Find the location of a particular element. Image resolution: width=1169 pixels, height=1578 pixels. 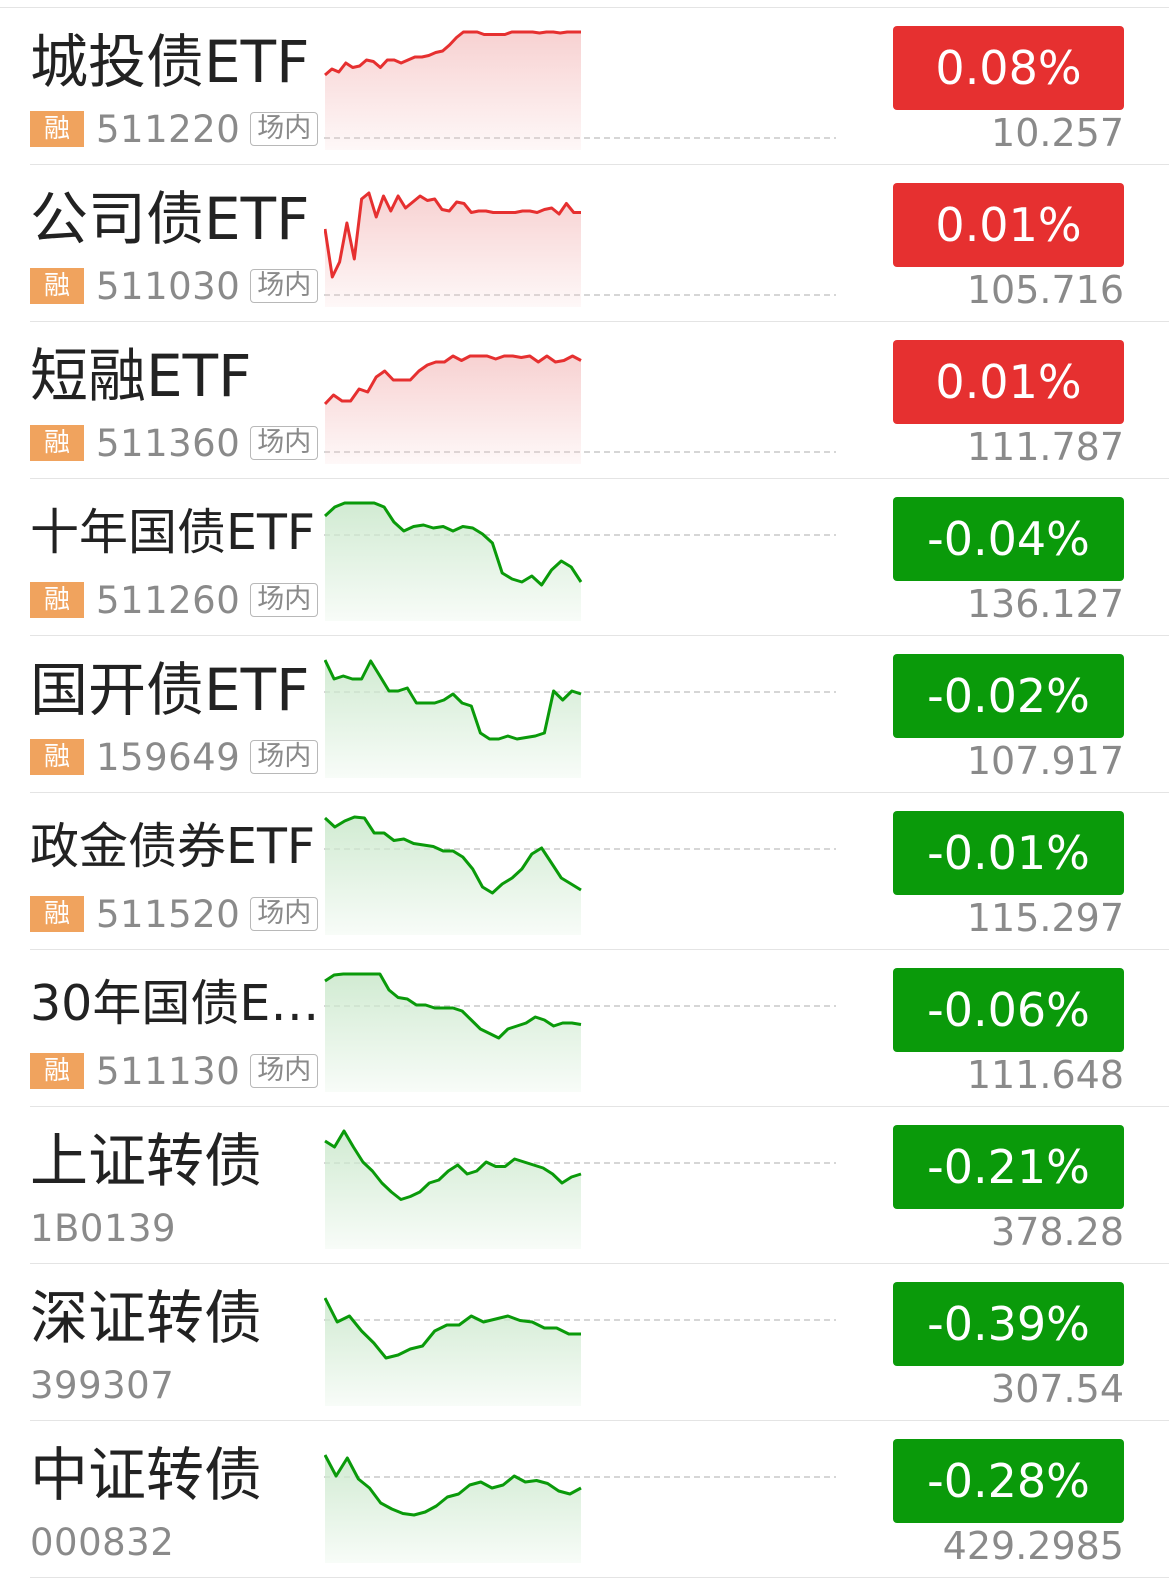

security-meta: 融 511260 场内 is located at coordinates (174, 600).